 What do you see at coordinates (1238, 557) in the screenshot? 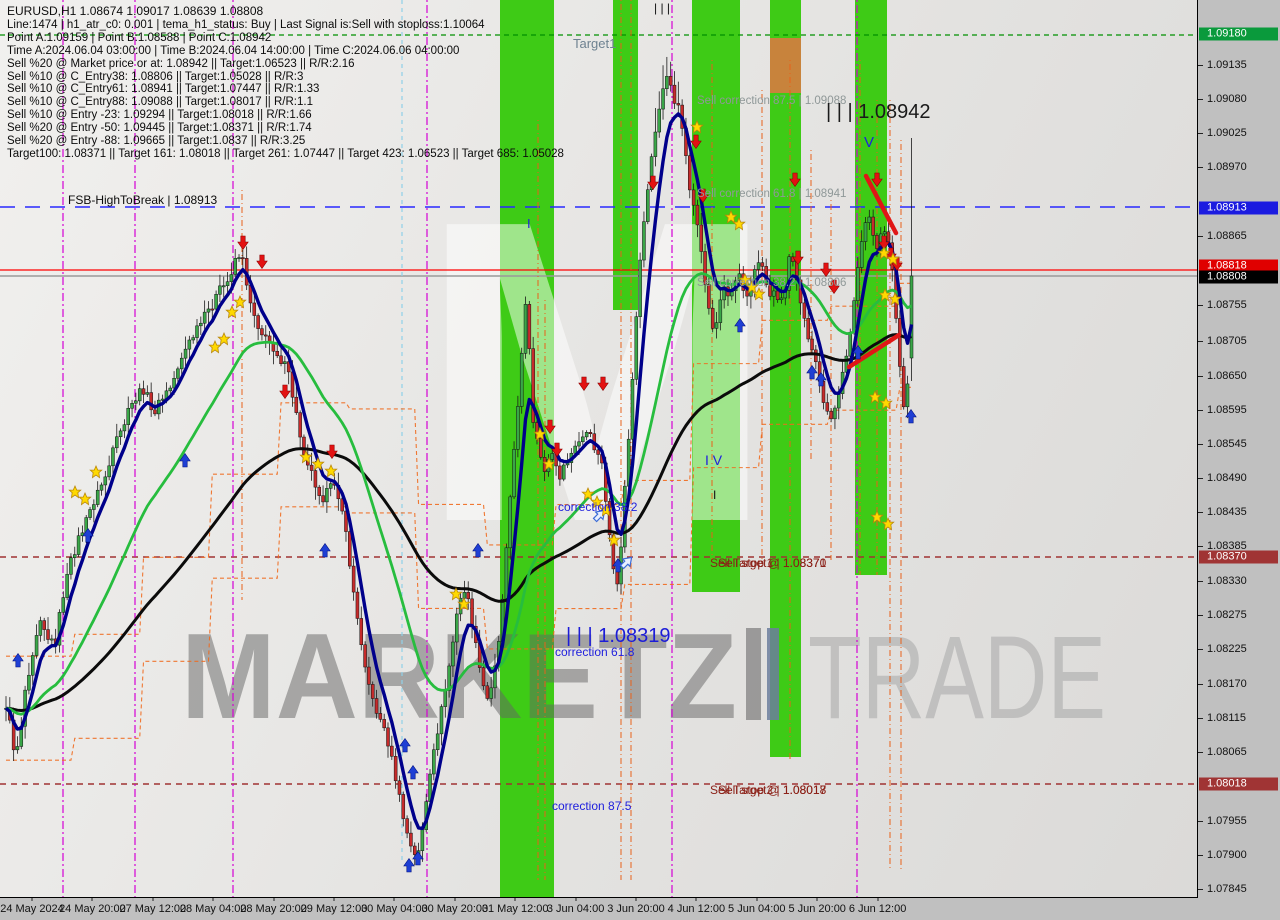
I see `price-badge: 1.08370` at bounding box center [1238, 557].